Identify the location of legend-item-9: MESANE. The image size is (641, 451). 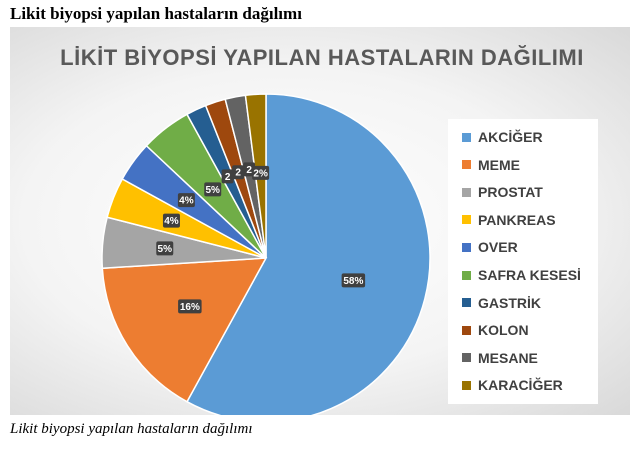
(500, 358).